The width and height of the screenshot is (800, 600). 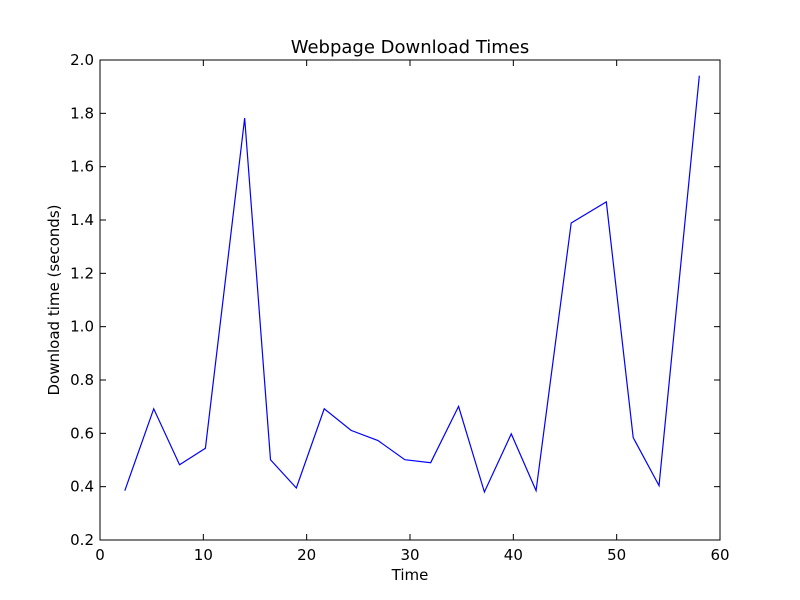 What do you see at coordinates (82, 60) in the screenshot?
I see `y-tick-label: 2.0` at bounding box center [82, 60].